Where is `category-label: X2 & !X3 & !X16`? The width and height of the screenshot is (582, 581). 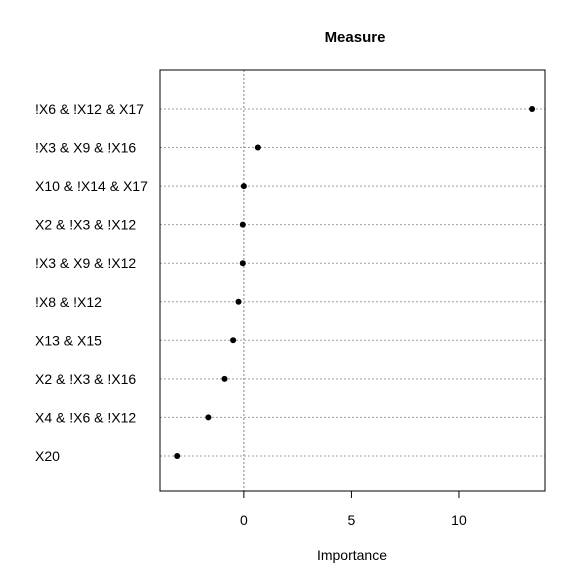
category-label: X2 & !X3 & !X16 is located at coordinates (85, 379).